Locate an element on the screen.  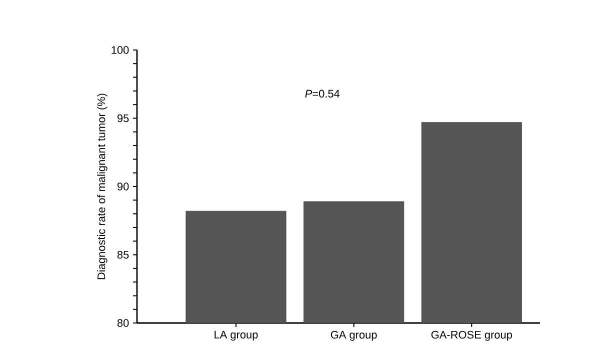
y-tick-label: 90 is located at coordinates (123, 186).